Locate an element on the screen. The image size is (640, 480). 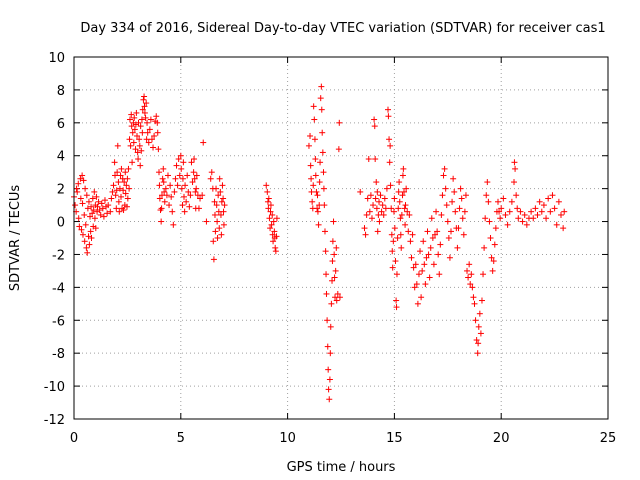
y-tick-label: 0 is located at coordinates (61, 223).